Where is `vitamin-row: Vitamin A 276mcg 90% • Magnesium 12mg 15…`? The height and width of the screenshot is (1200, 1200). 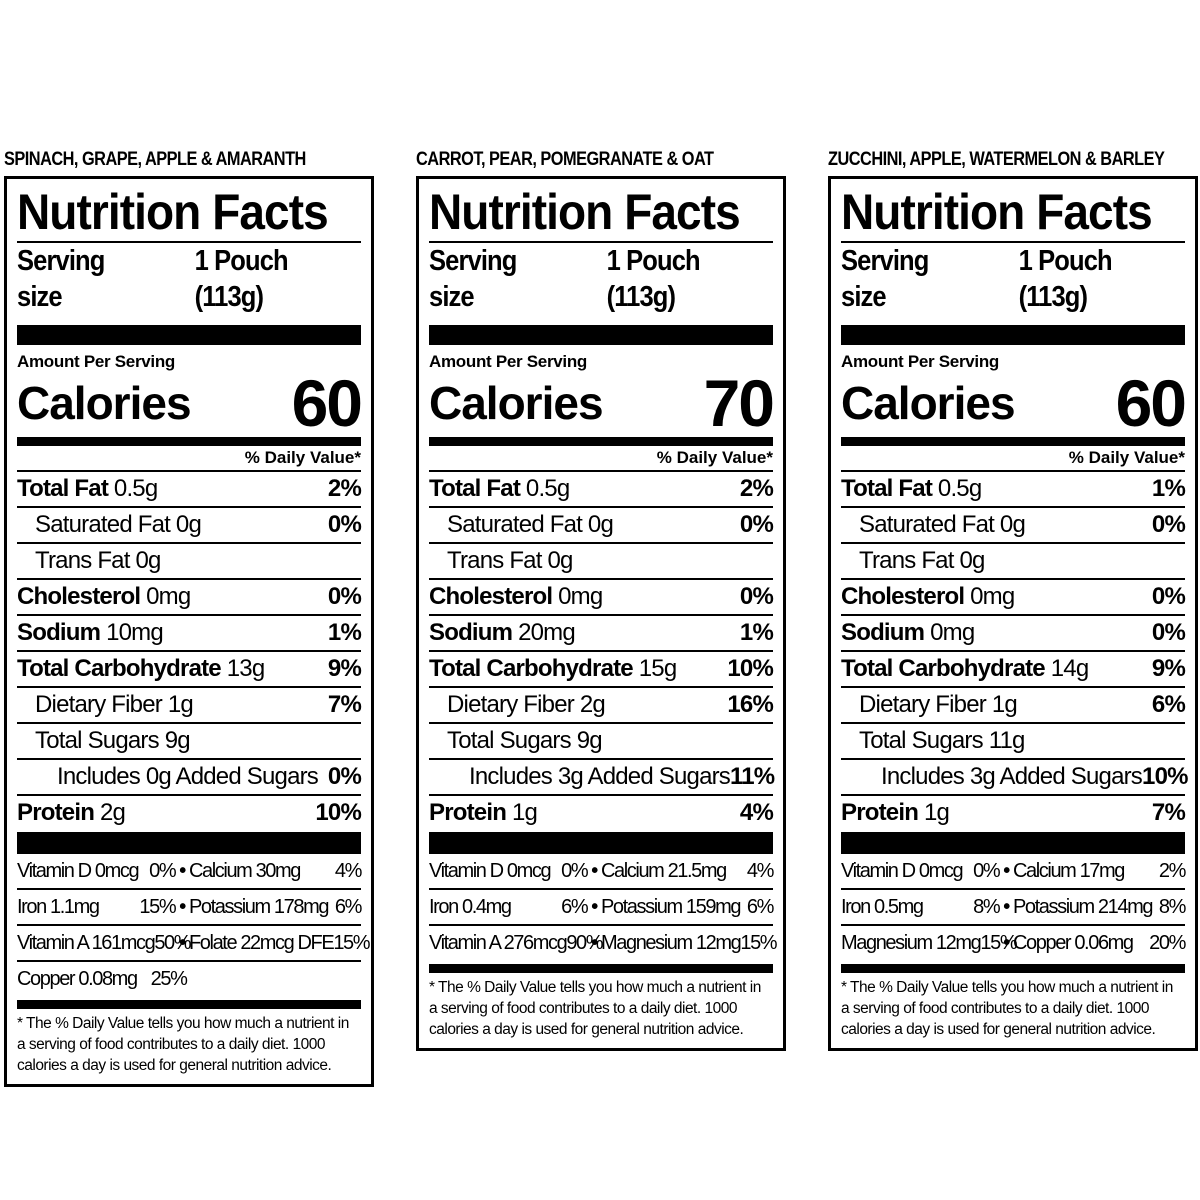 vitamin-row: Vitamin A 276mcg 90% • Magnesium 12mg 15… is located at coordinates (603, 943).